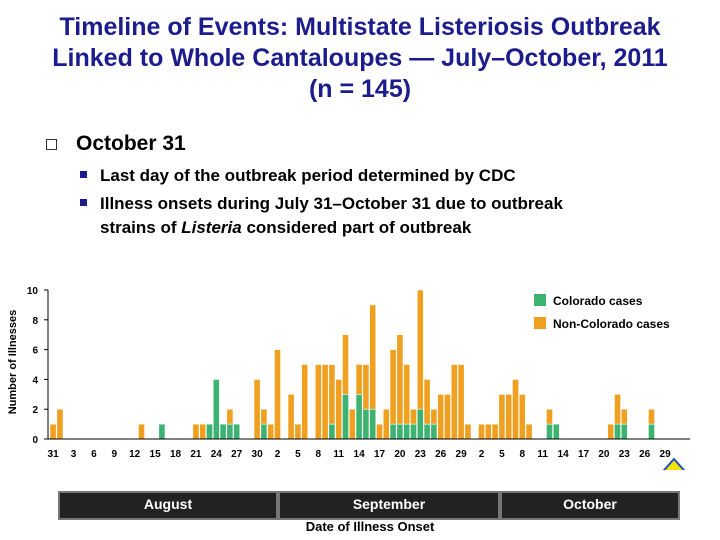 The width and height of the screenshot is (720, 540). I want to click on x-tick-label: 24, so click(217, 454).